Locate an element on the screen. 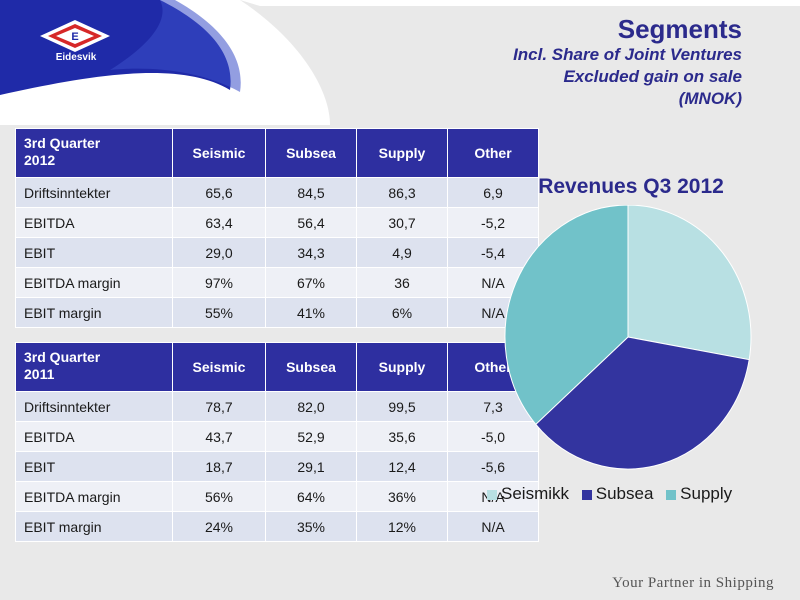 The width and height of the screenshot is (800, 600). subtitle-line-1: Incl. Share of Joint Ventures is located at coordinates (627, 54).